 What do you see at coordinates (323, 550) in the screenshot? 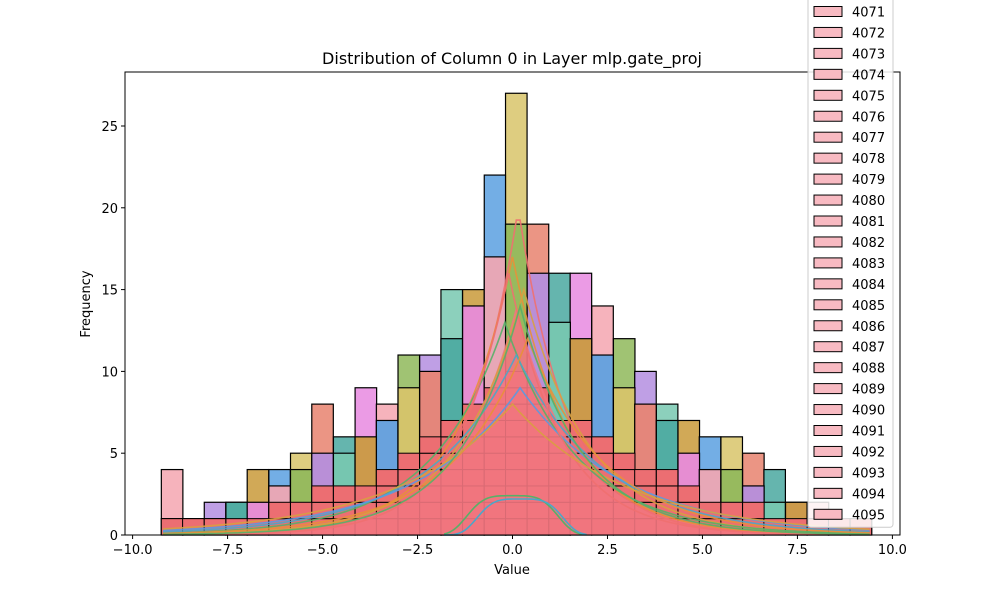
I see `x-tick-label: −5.0` at bounding box center [323, 550].